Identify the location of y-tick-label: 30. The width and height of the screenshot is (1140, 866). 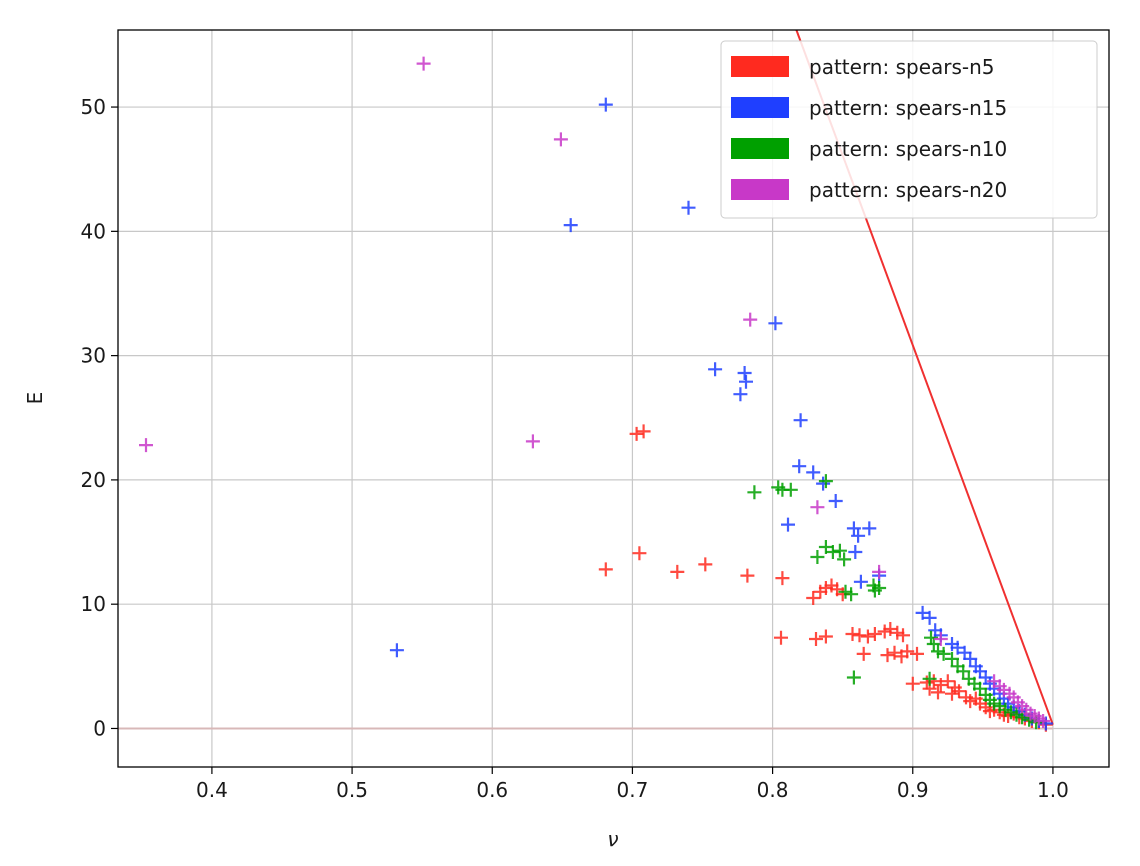
(93, 356).